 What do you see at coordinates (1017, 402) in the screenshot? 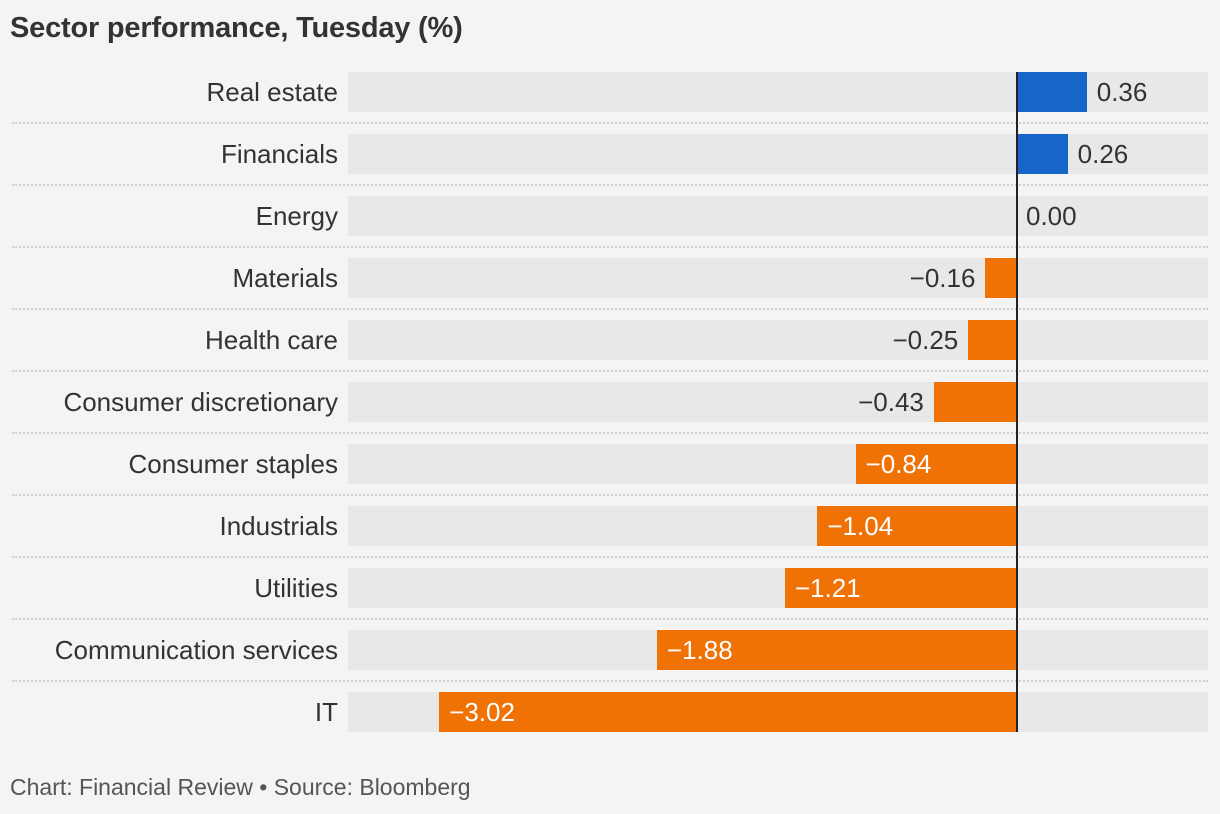
I see `zero-axis-line` at bounding box center [1017, 402].